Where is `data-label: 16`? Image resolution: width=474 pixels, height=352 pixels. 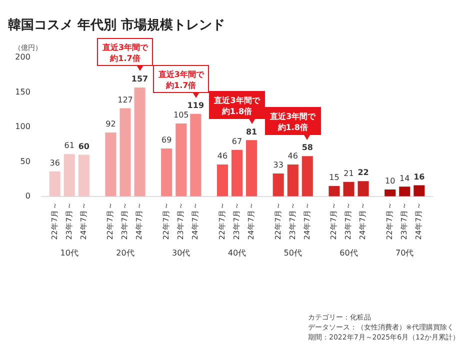 data-label: 16 is located at coordinates (420, 177).